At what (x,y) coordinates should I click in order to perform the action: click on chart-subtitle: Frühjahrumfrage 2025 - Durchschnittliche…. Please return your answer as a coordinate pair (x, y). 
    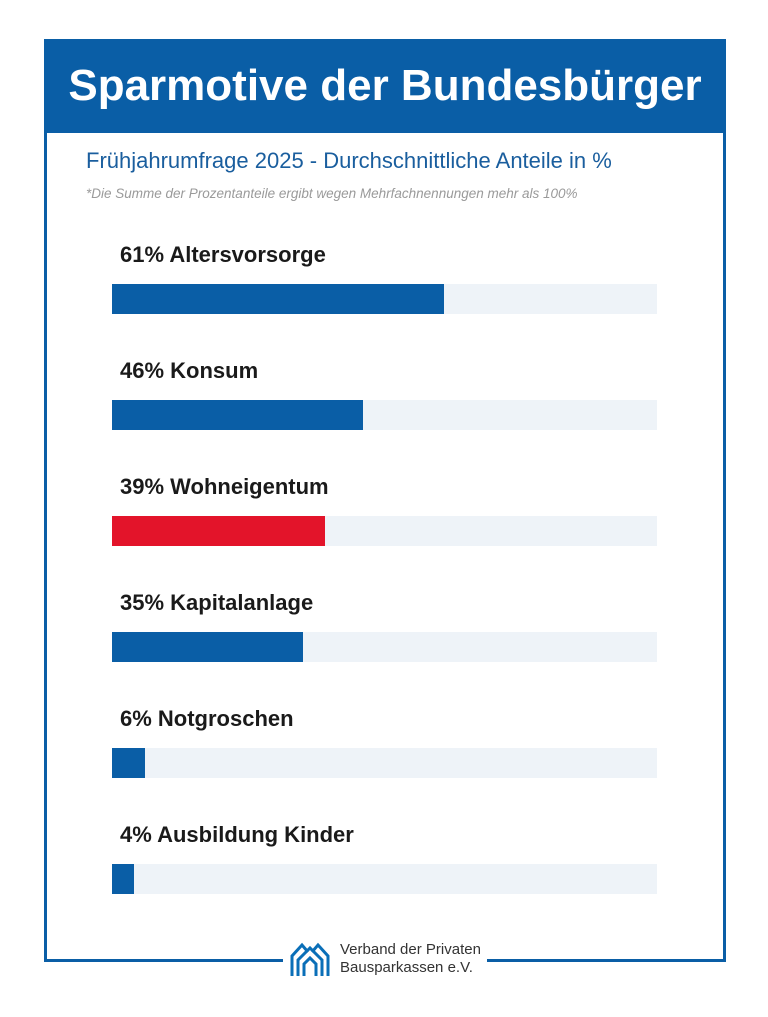
    Looking at the image, I should click on (349, 160).